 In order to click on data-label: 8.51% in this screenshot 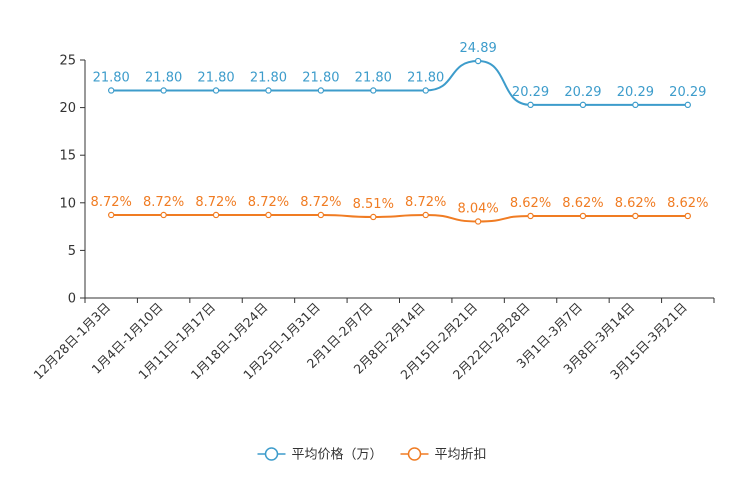, I will do `click(373, 204)`.